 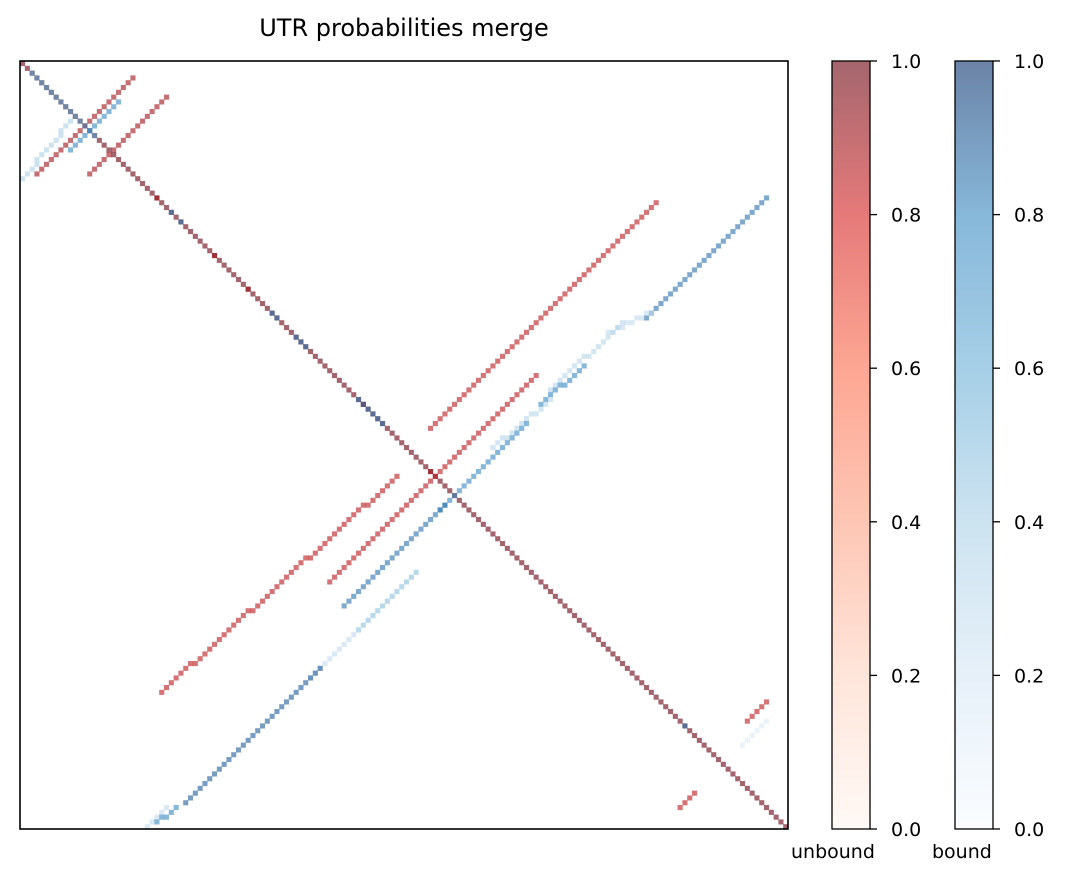 What do you see at coordinates (1029, 216) in the screenshot?
I see `bound-tick-label: 0.8` at bounding box center [1029, 216].